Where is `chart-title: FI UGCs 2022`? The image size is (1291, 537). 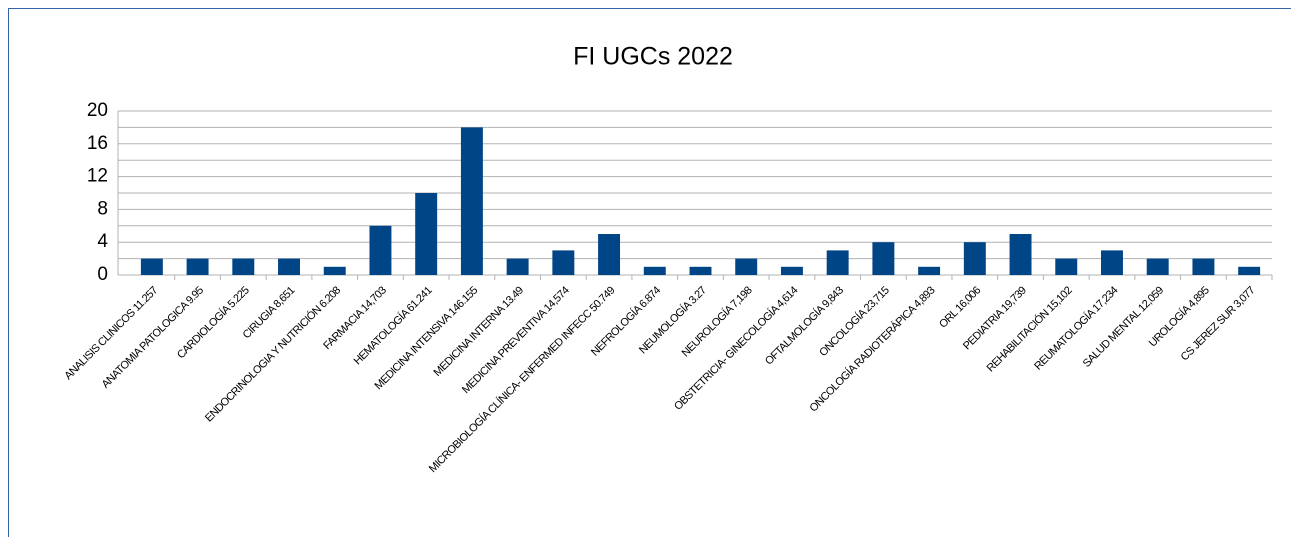 chart-title: FI UGCs 2022 is located at coordinates (653, 57).